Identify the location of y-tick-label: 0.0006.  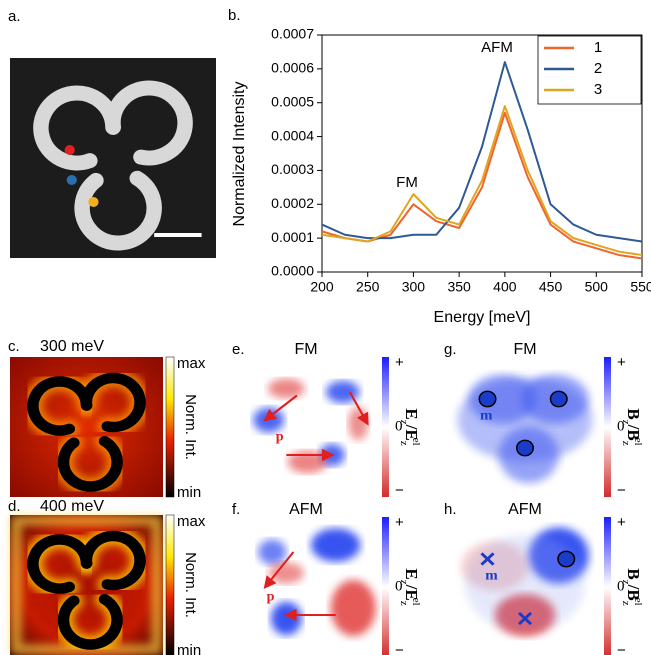
(292, 68).